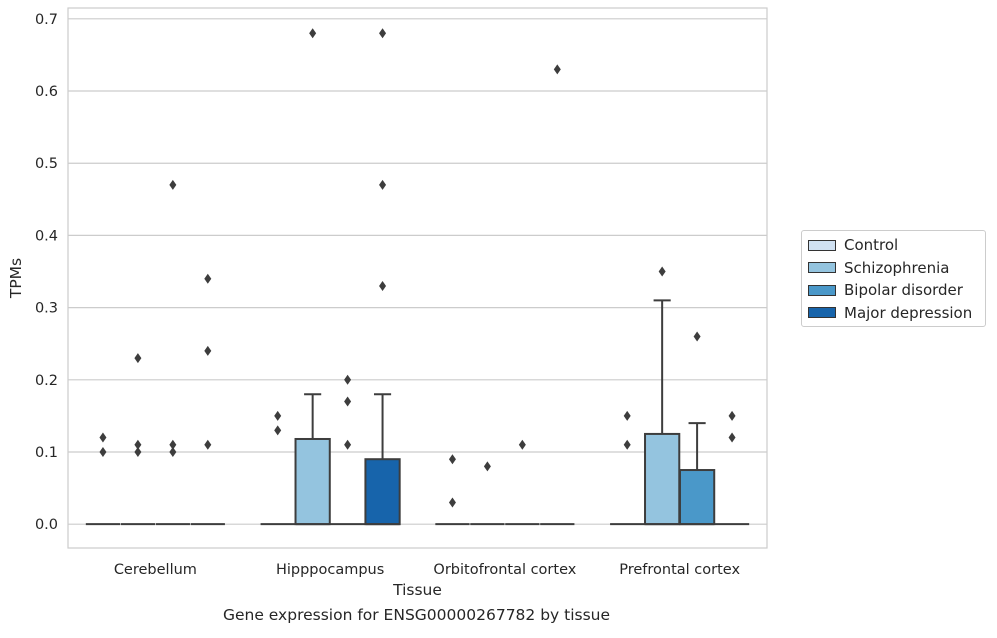  I want to click on x-tick-label: Cerebellum, so click(155, 570).